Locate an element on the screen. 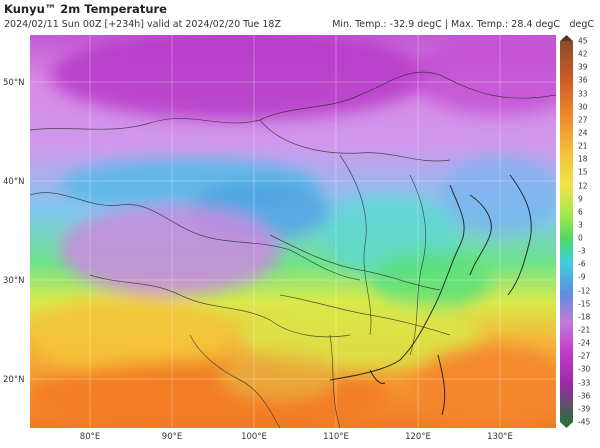 The width and height of the screenshot is (600, 448). lon-label: 120°E is located at coordinates (418, 437).